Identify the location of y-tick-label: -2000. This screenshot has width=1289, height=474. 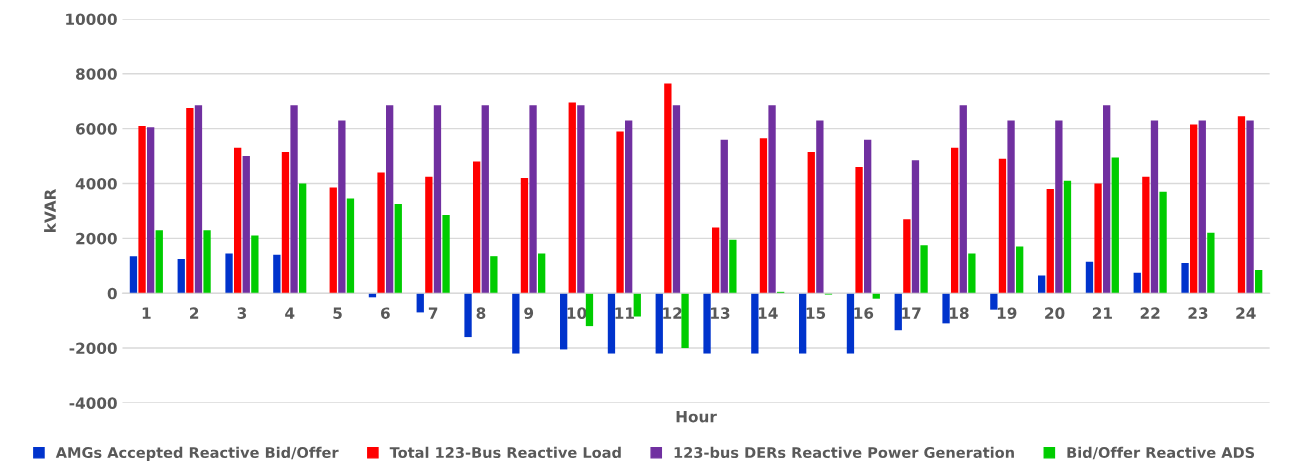
(93, 348).